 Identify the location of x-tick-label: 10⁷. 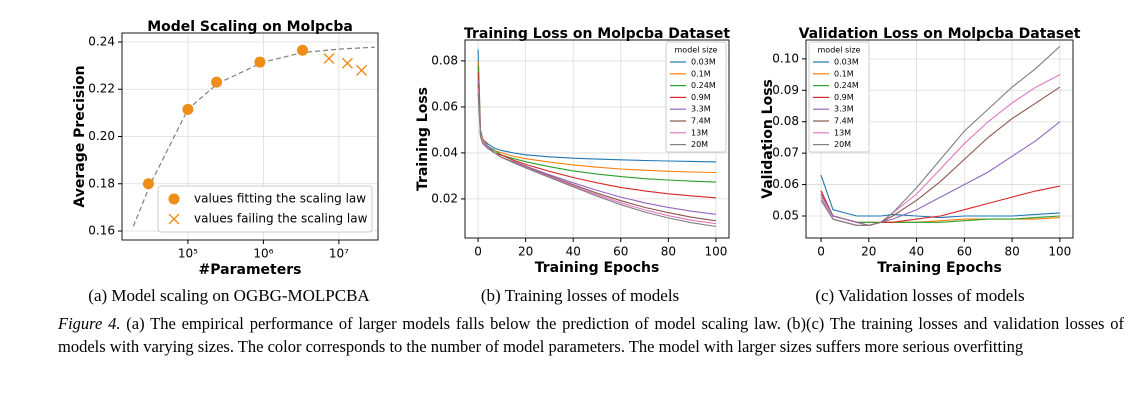
(339, 254).